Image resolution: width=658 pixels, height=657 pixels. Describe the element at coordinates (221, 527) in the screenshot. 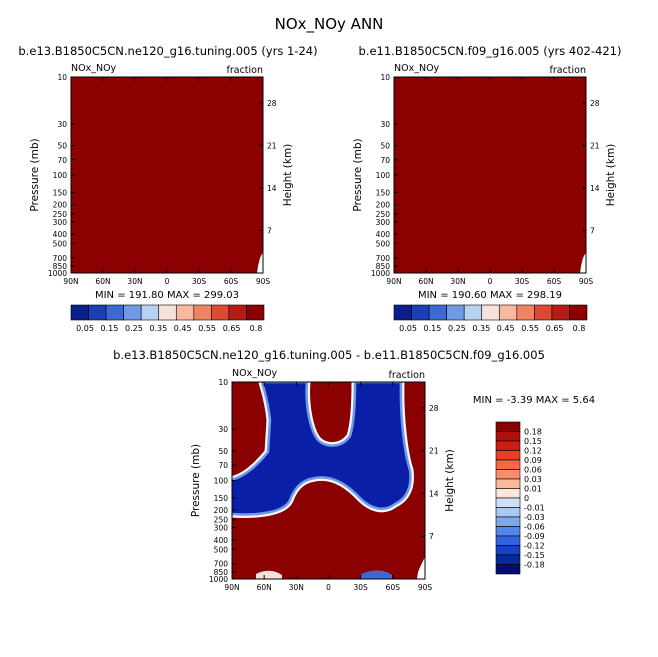

I see `y-tick-label: 300` at that location.